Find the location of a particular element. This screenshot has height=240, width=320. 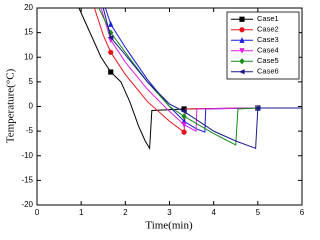

legend-label: Case5 is located at coordinates (268, 60).